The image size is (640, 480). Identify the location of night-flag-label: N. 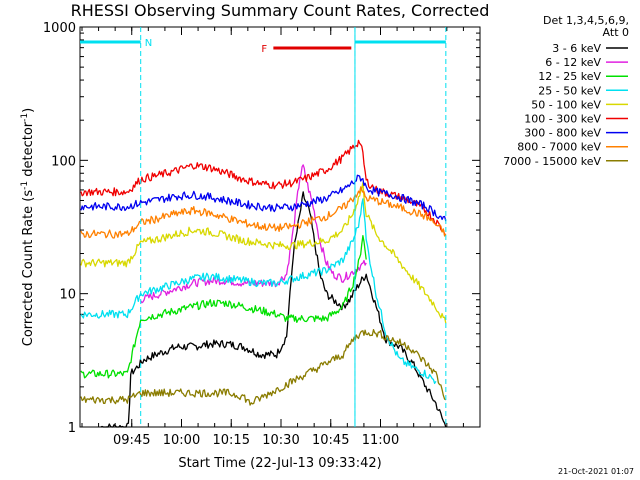
(148, 43).